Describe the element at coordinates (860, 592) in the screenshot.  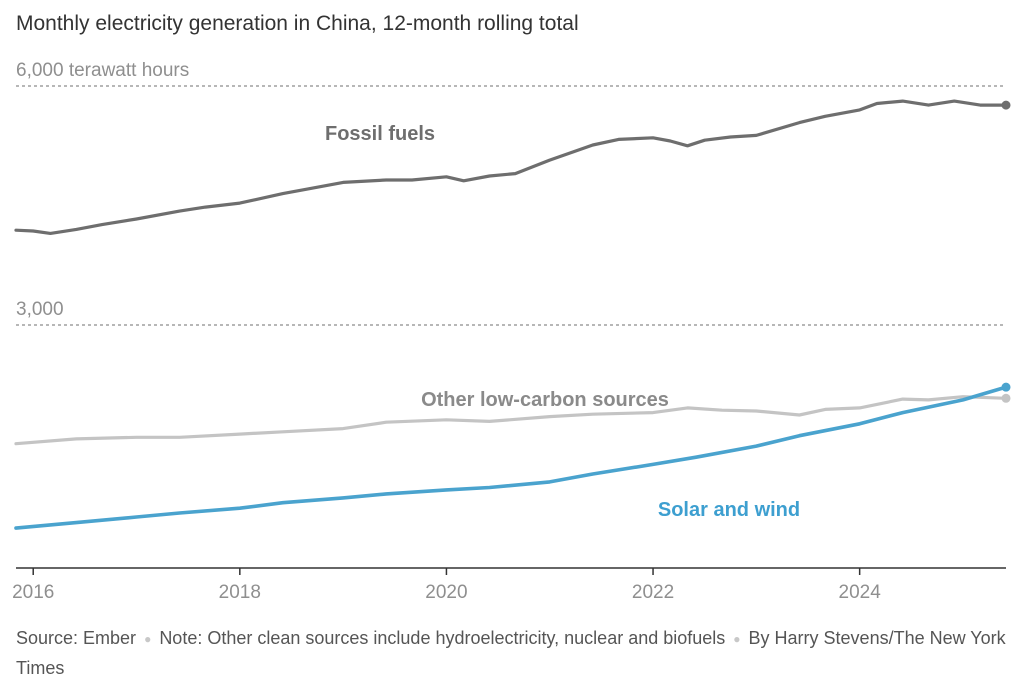
I see `x-tick-label-2024: 2024` at that location.